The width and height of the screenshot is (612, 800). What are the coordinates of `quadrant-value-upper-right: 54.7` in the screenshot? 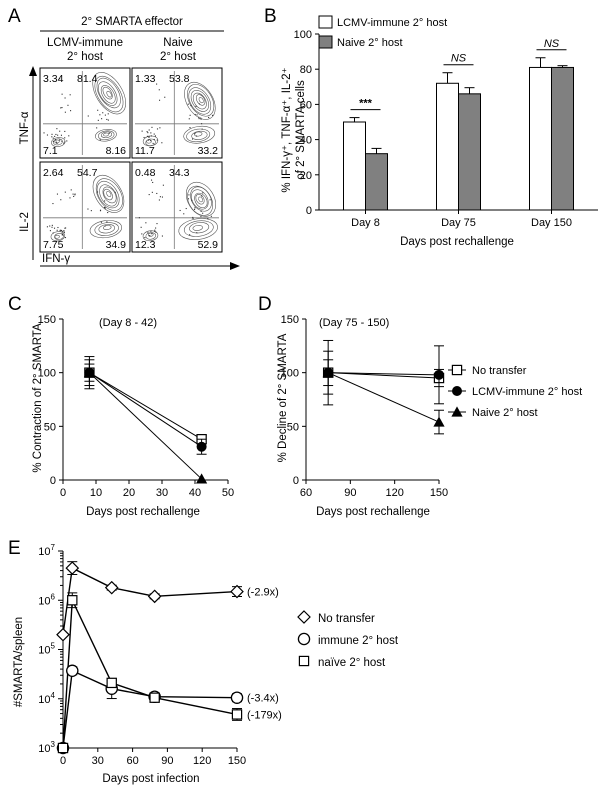 It's located at (87, 173).